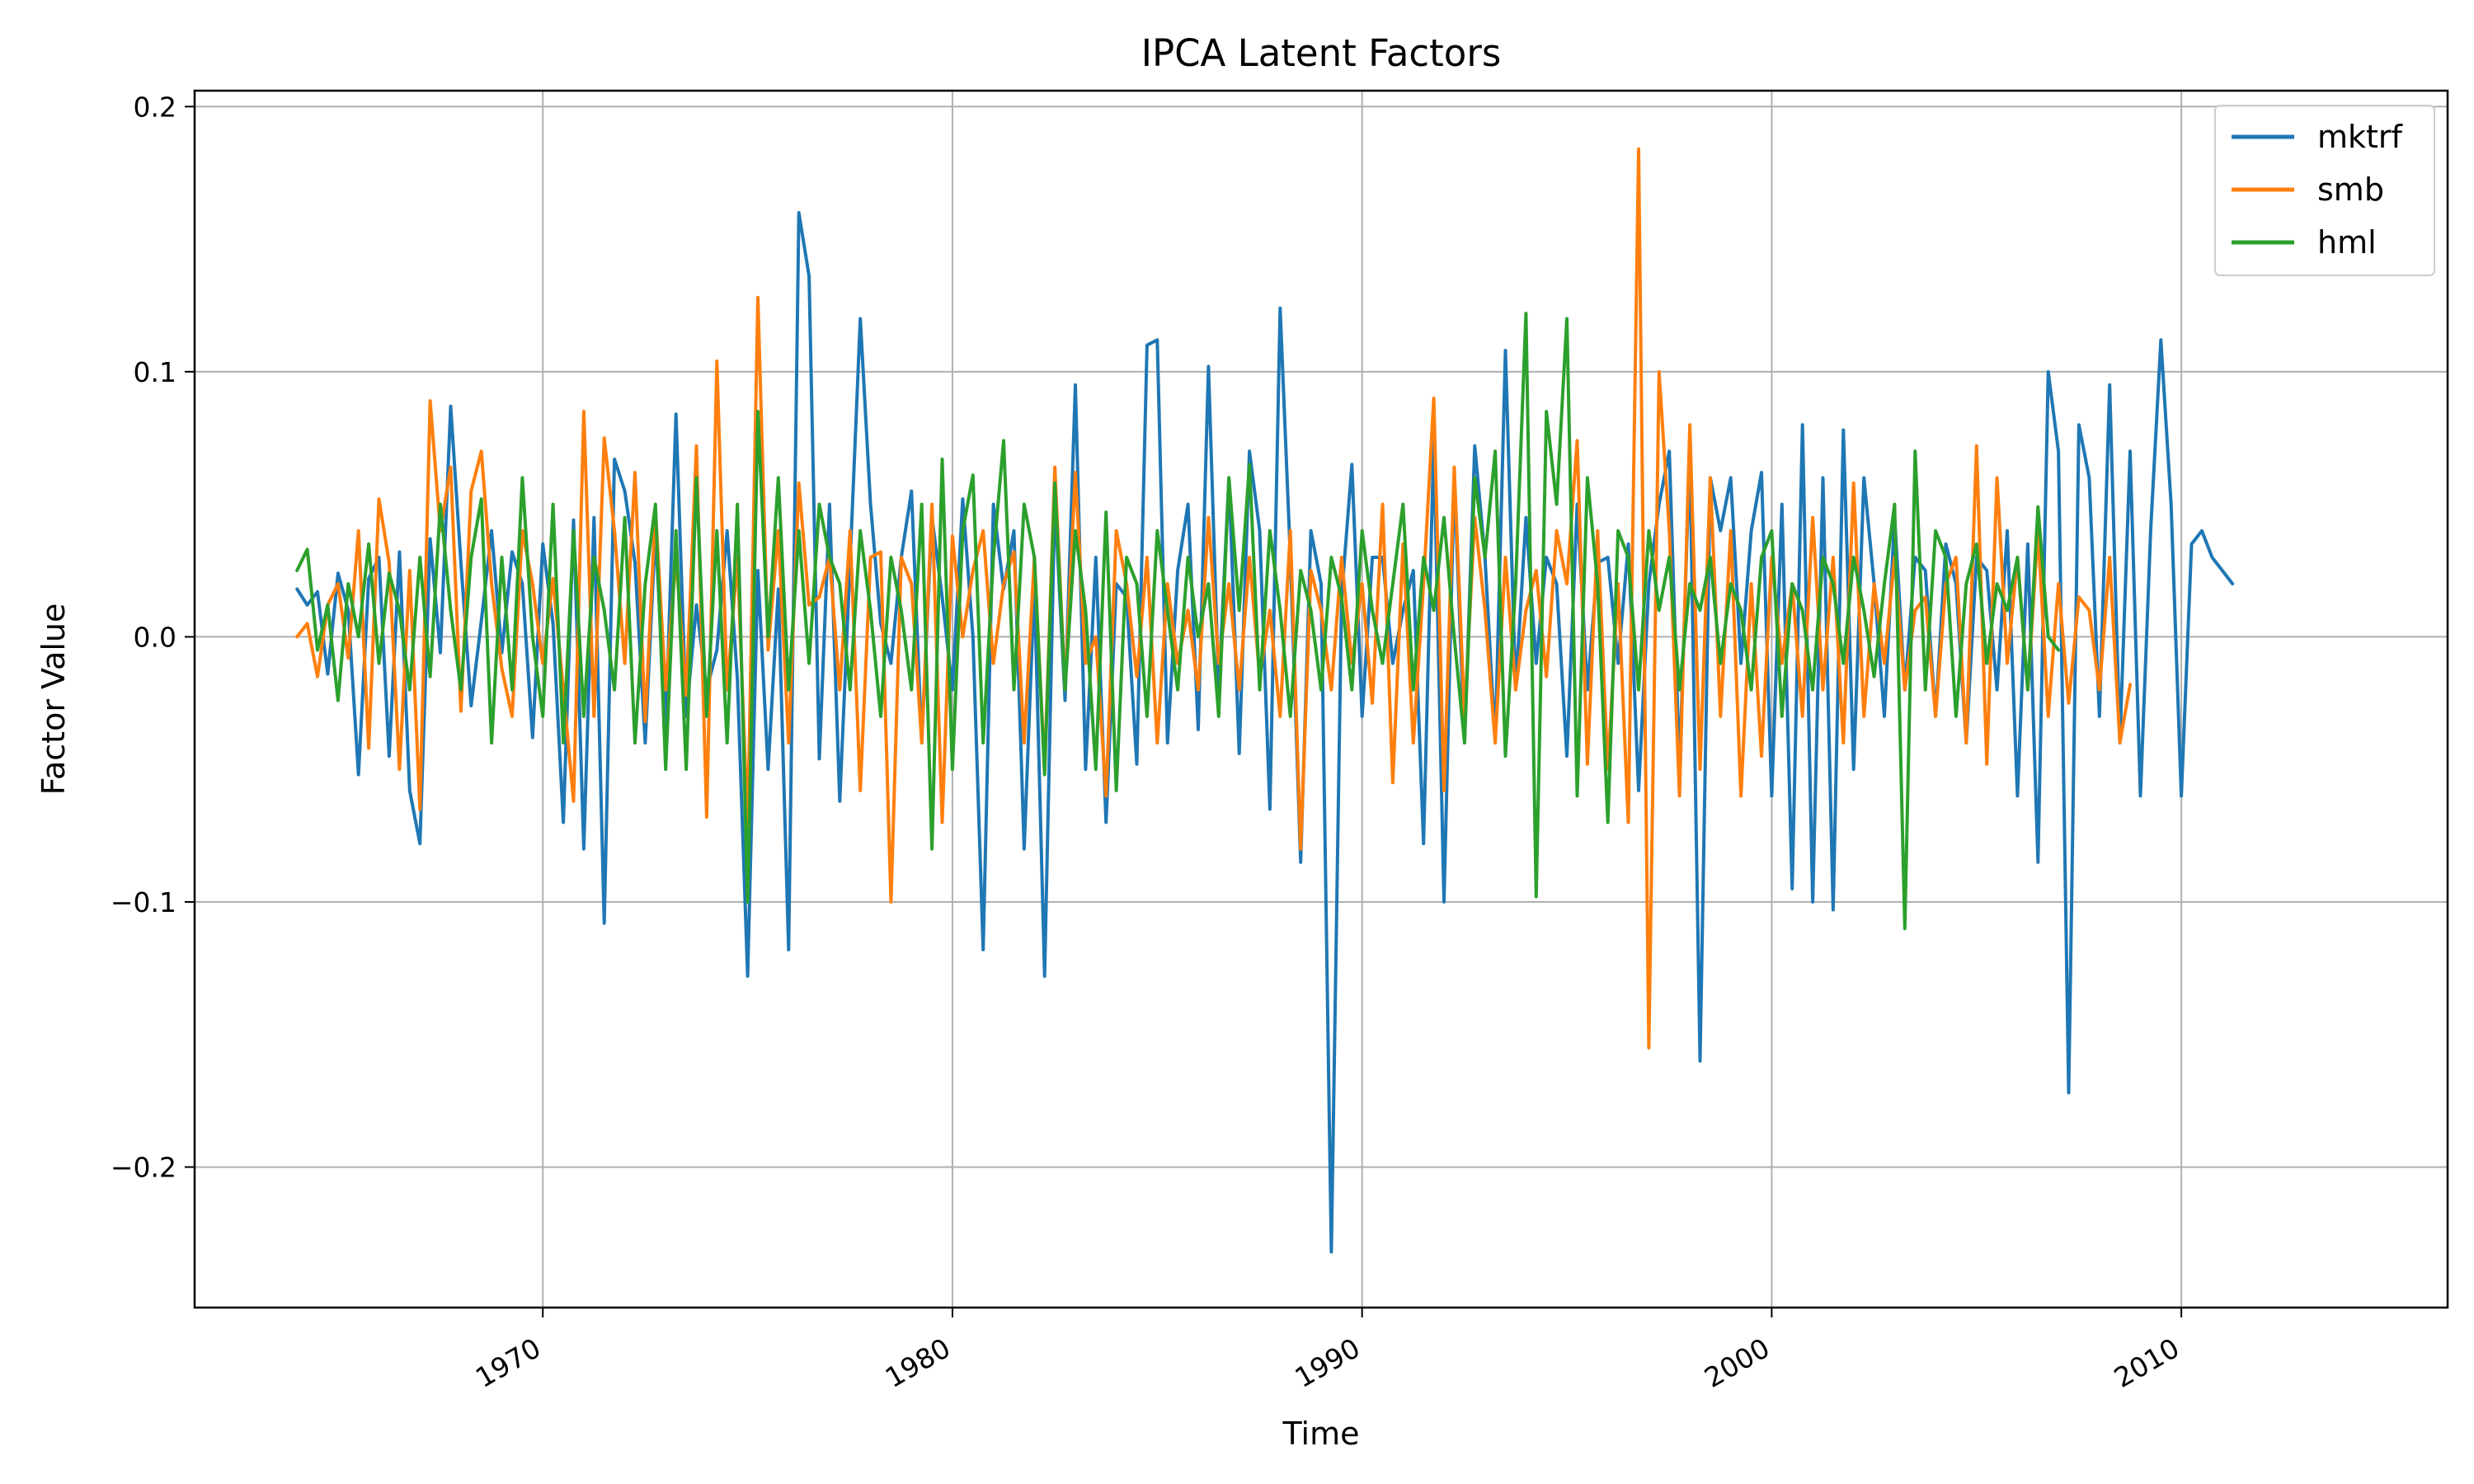 This screenshot has height=1484, width=2474. Describe the element at coordinates (2360, 137) in the screenshot. I see `legend-label-mktrf: mktrf` at that location.